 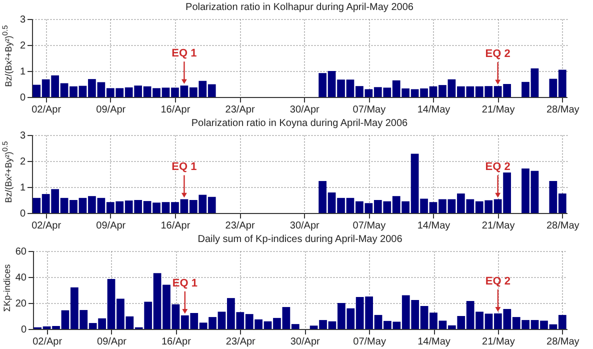 I want to click on y-tick-label: 60, so click(x=21, y=252).